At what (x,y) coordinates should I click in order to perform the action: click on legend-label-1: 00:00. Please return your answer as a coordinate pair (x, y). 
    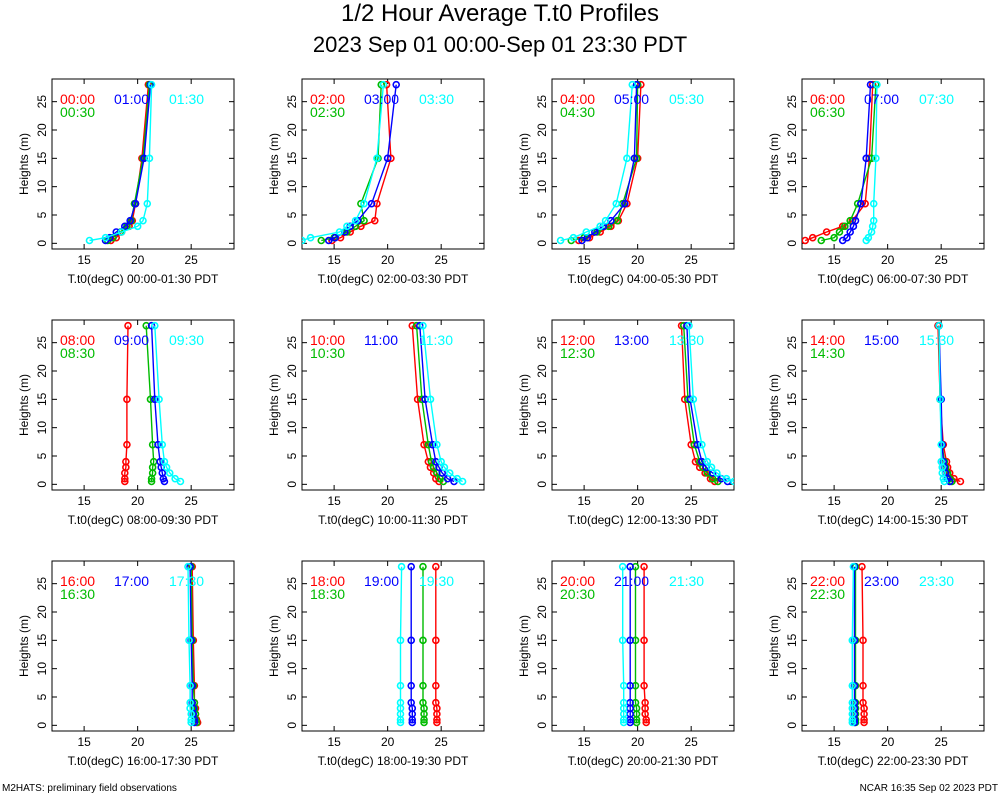
    Looking at the image, I should click on (77, 99).